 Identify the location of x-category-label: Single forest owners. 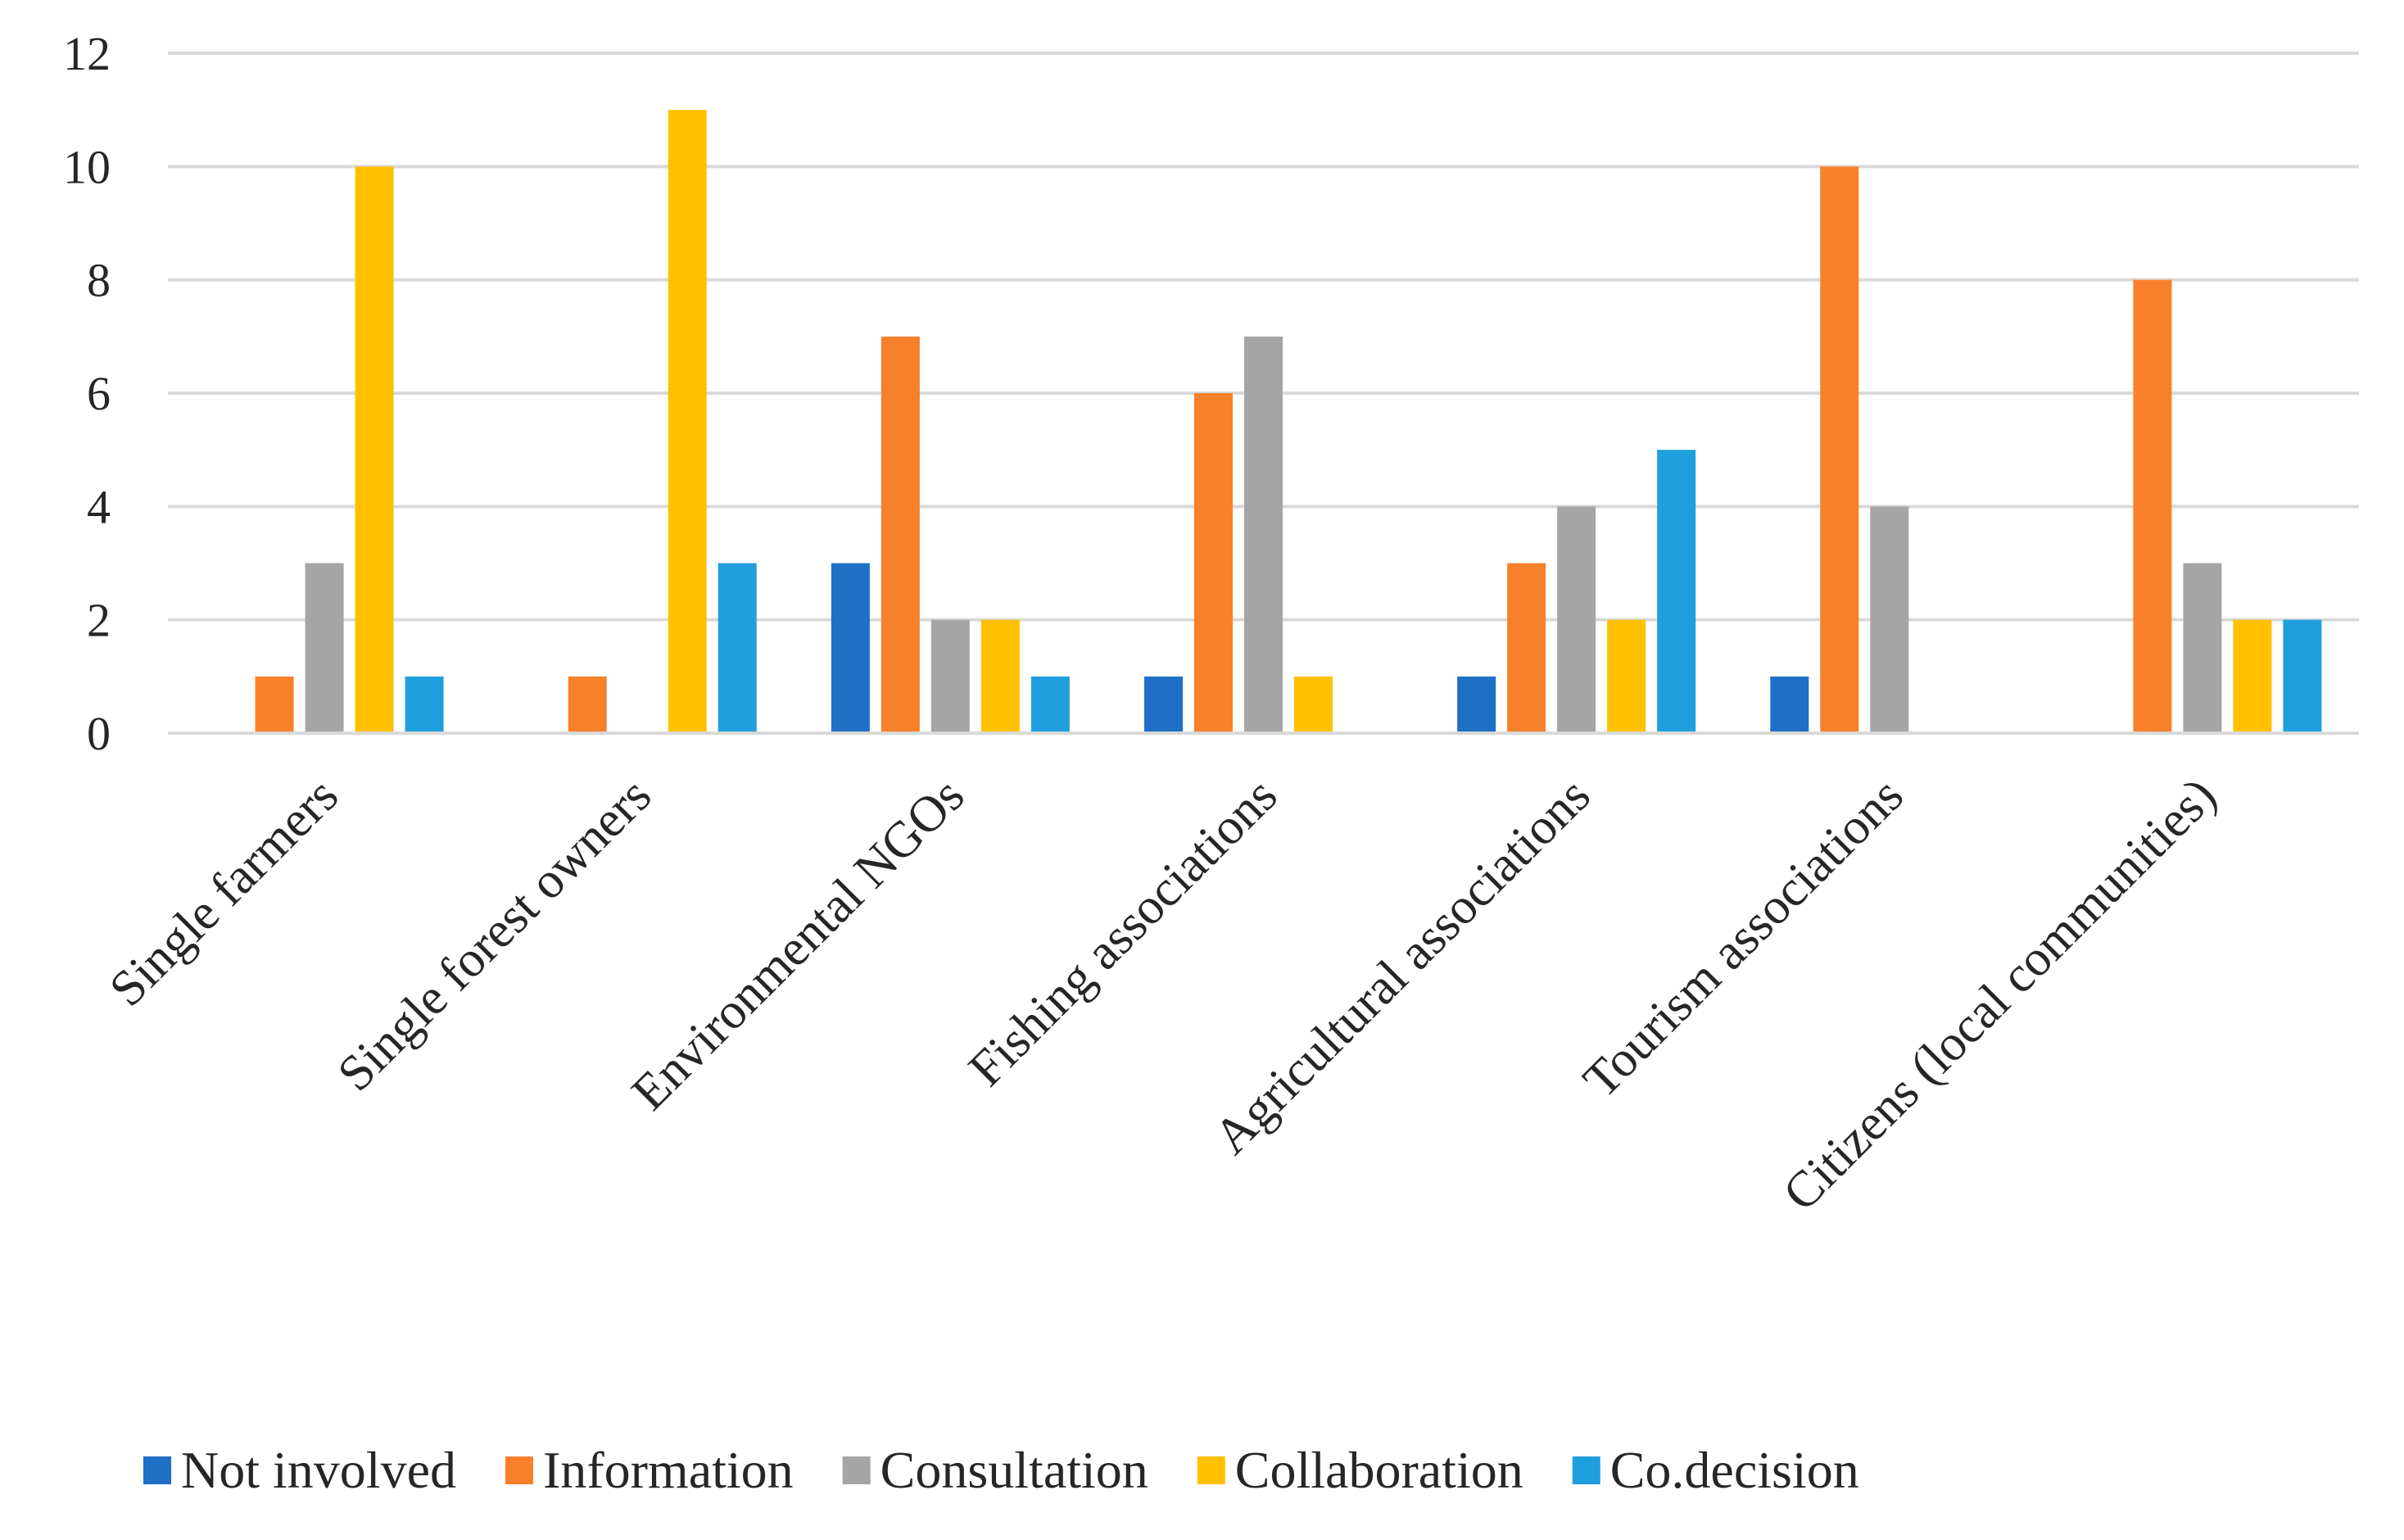
(495, 935).